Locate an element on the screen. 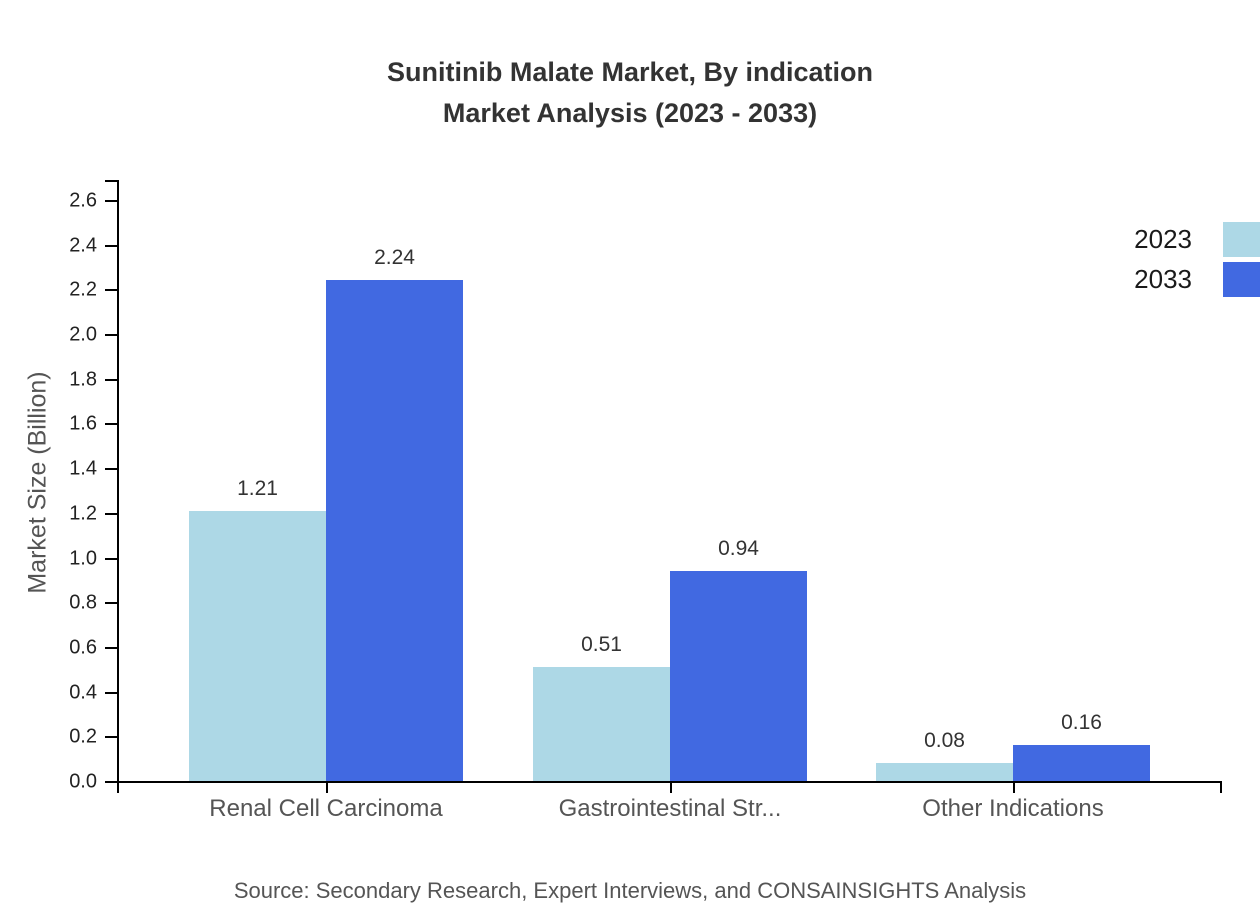  y-tick-label: 0.2 is located at coordinates (83, 736).